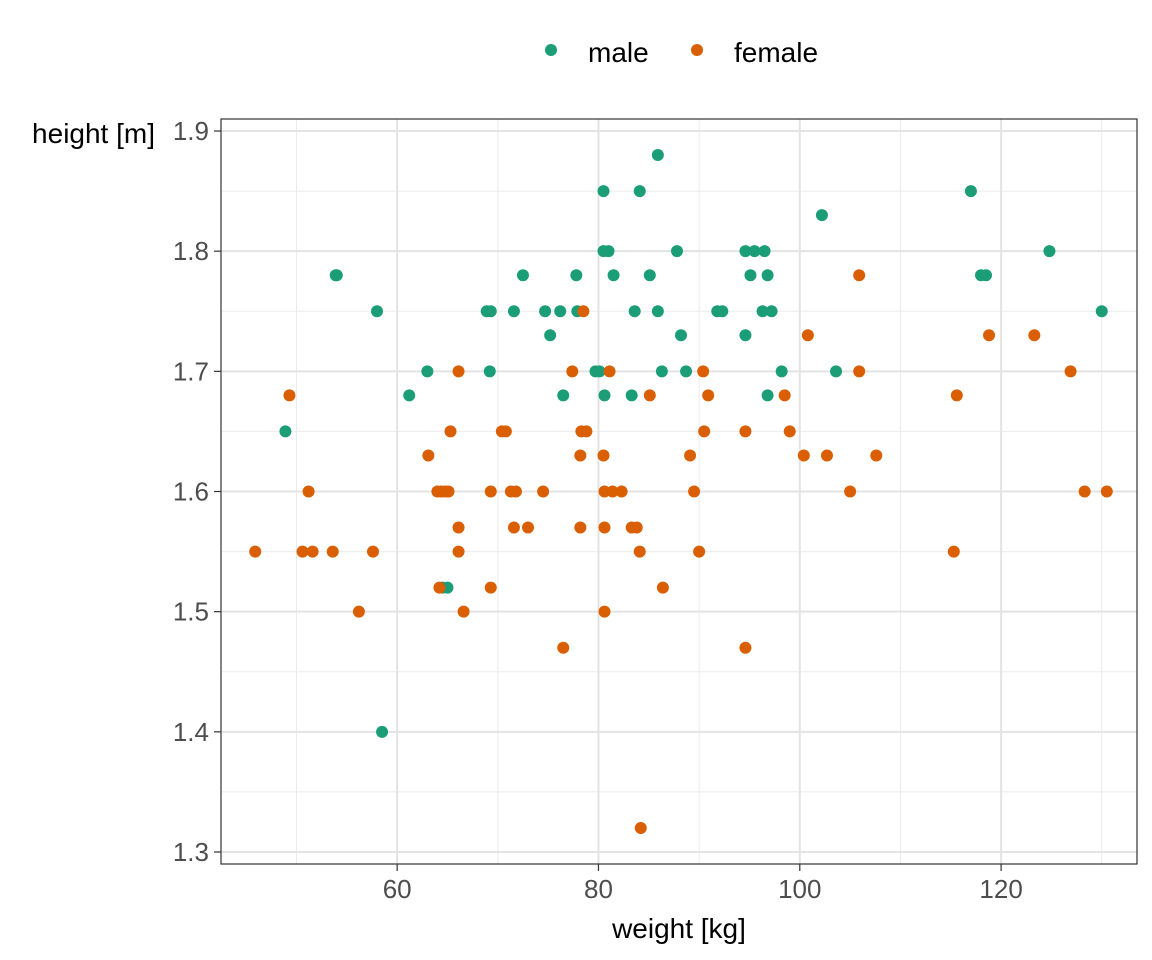 The image size is (1152, 960). I want to click on y-tick-label: 1.4, so click(191, 732).